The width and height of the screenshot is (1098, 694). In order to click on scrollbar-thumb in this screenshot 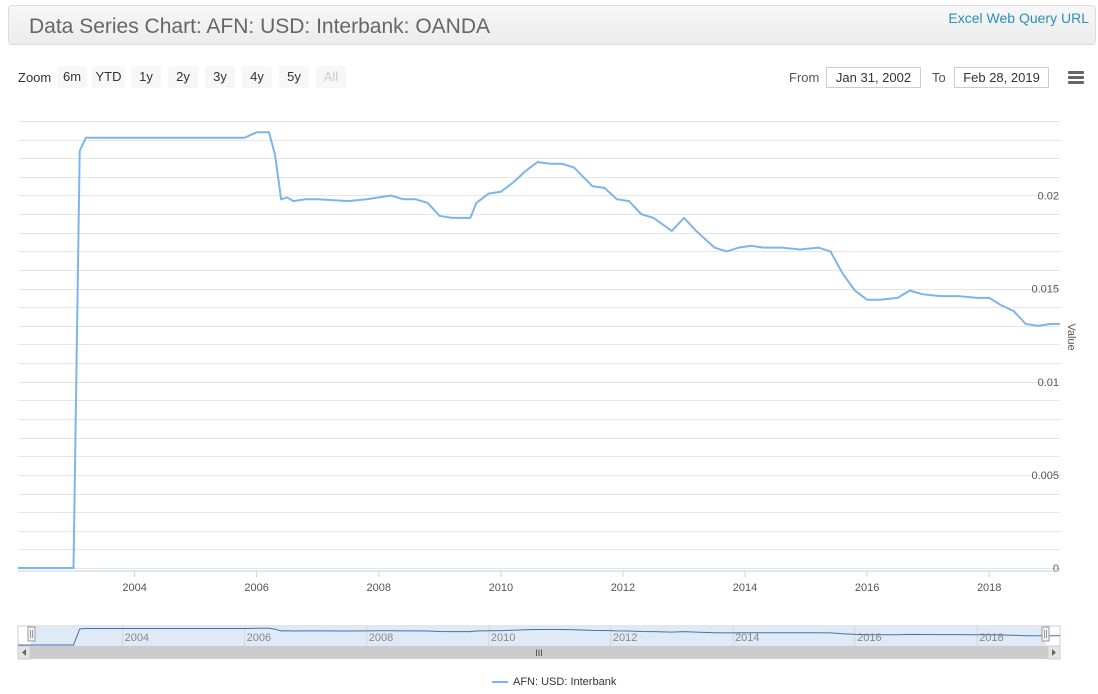, I will do `click(539, 652)`.